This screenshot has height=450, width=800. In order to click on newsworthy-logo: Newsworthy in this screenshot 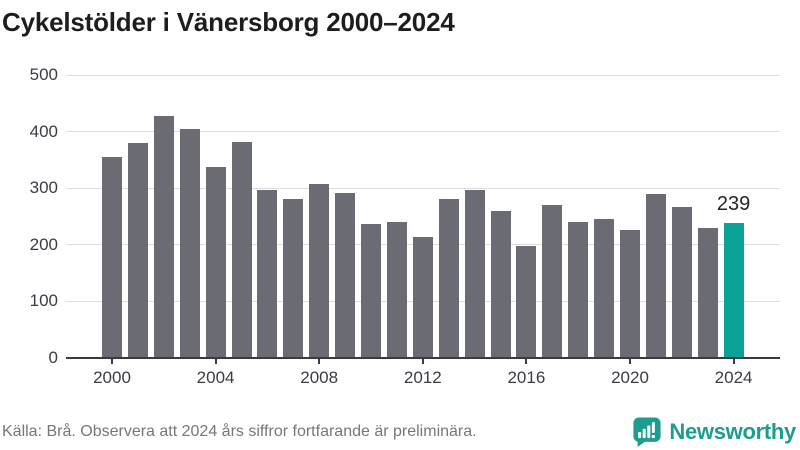, I will do `click(714, 432)`.